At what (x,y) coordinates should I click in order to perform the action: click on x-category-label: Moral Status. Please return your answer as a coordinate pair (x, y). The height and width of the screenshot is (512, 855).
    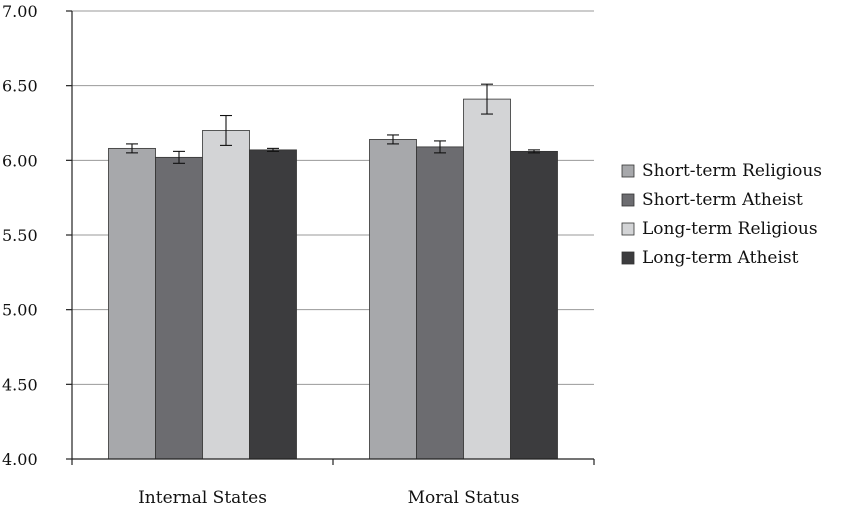
    Looking at the image, I should click on (464, 498).